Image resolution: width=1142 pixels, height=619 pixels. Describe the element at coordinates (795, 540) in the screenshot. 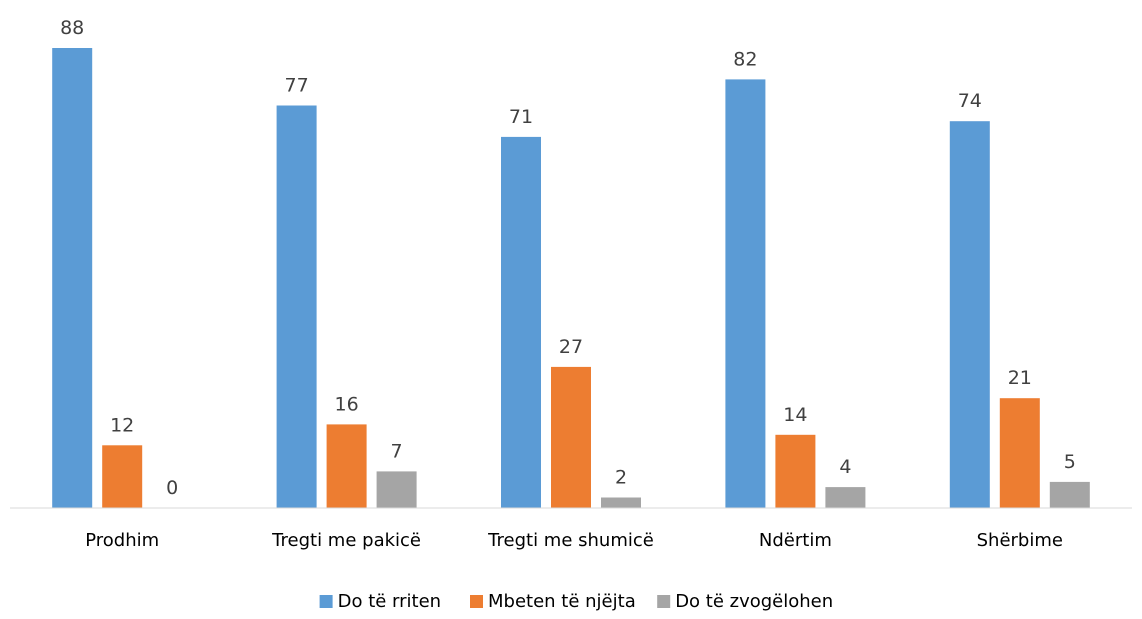

I see `x-tick-label-ndertim: Ndërtim` at that location.